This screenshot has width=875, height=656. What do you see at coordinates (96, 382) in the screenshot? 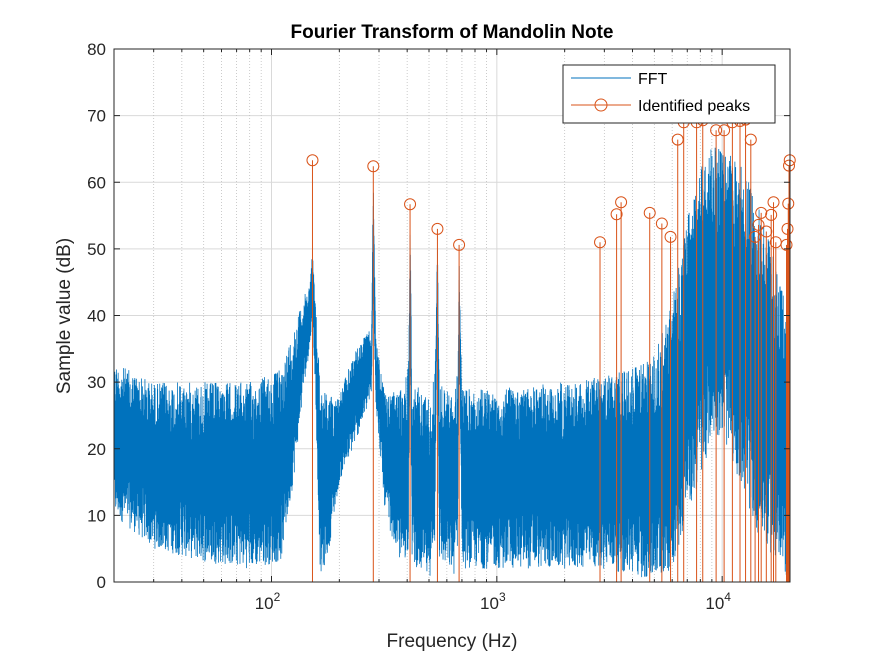
I see `y-tick-label: 30` at bounding box center [96, 382].